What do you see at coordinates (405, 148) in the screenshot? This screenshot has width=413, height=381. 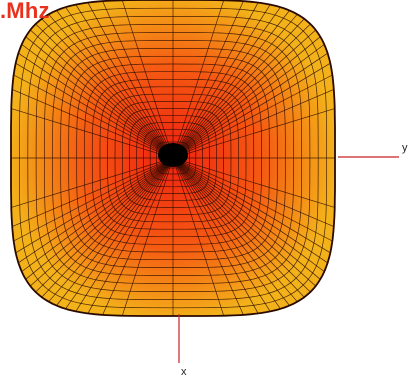 I see `y-axis-label: y` at bounding box center [405, 148].